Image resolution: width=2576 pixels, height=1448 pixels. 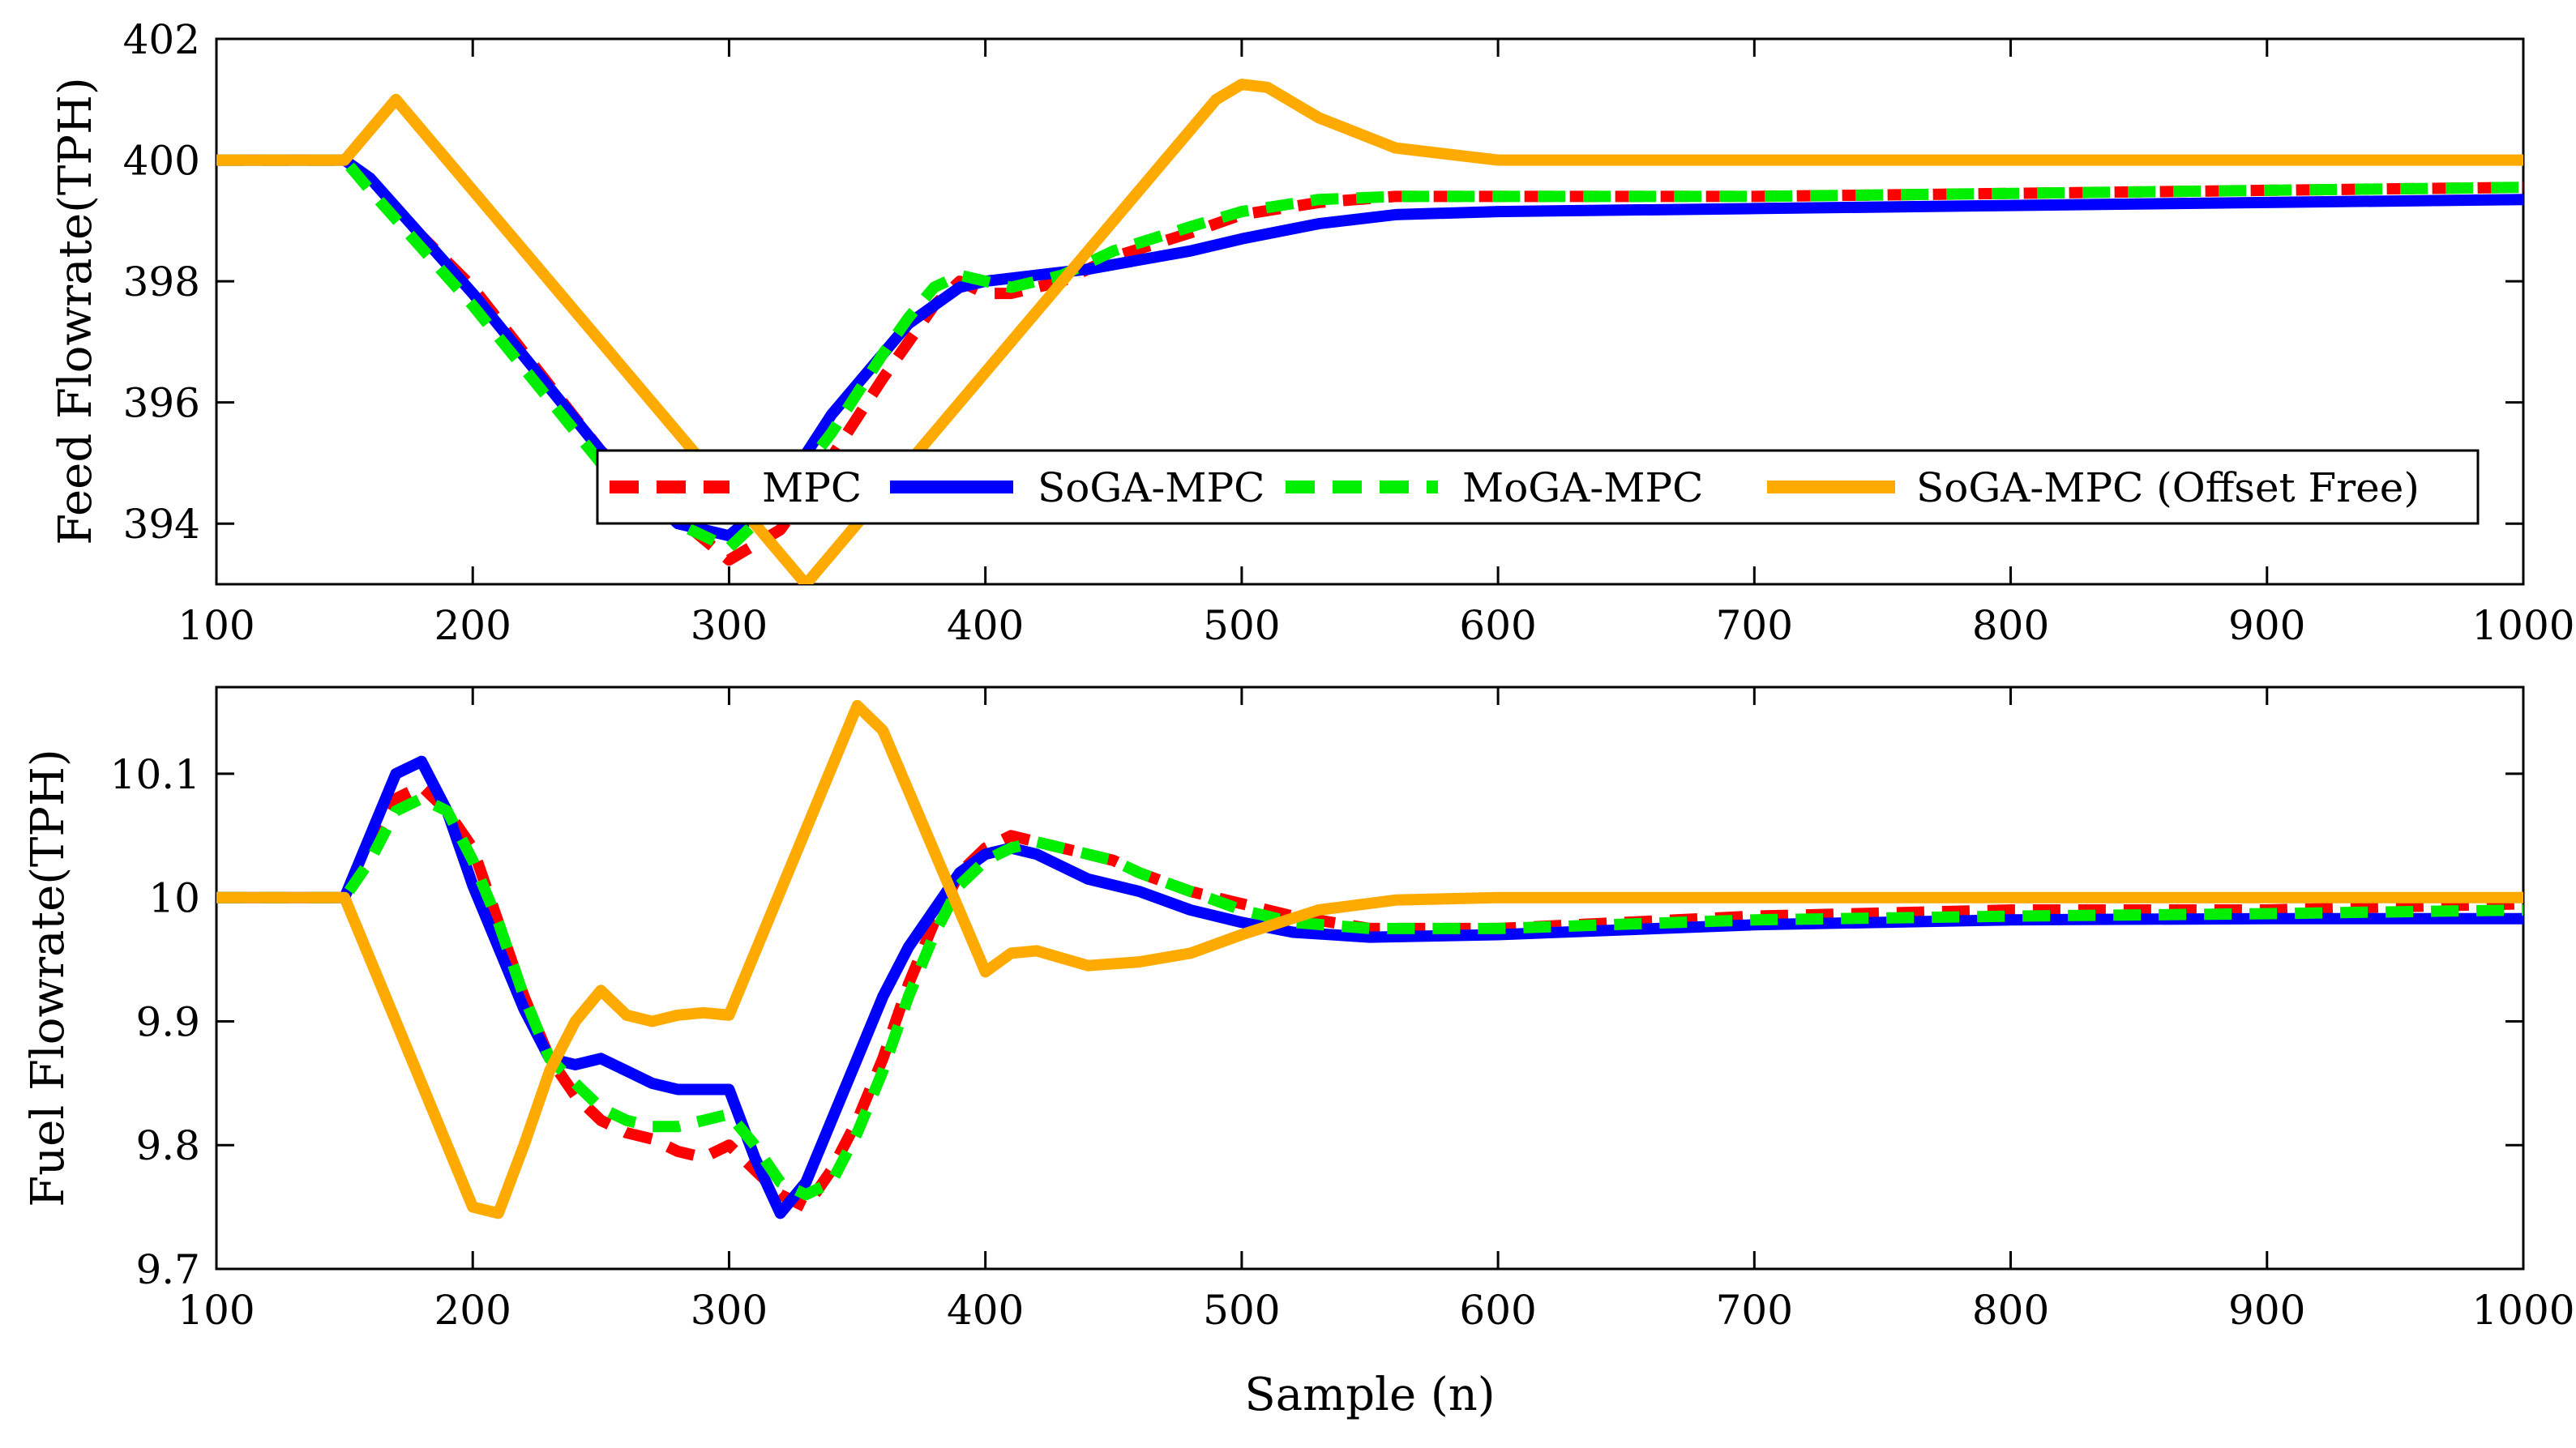 I want to click on top-ylabel: Feed Flowrate(TPH), so click(x=75, y=311).